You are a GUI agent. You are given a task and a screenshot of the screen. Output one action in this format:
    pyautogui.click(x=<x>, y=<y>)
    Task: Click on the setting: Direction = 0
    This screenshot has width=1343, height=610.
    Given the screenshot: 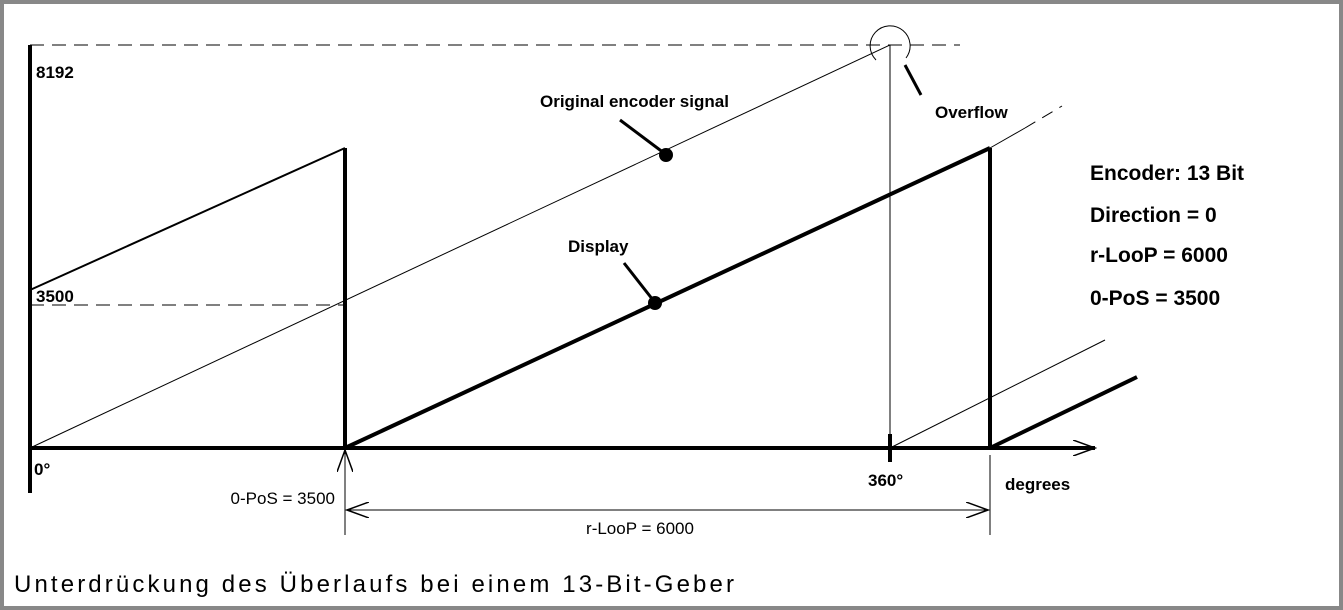 What is the action you would take?
    pyautogui.click(x=1153, y=215)
    